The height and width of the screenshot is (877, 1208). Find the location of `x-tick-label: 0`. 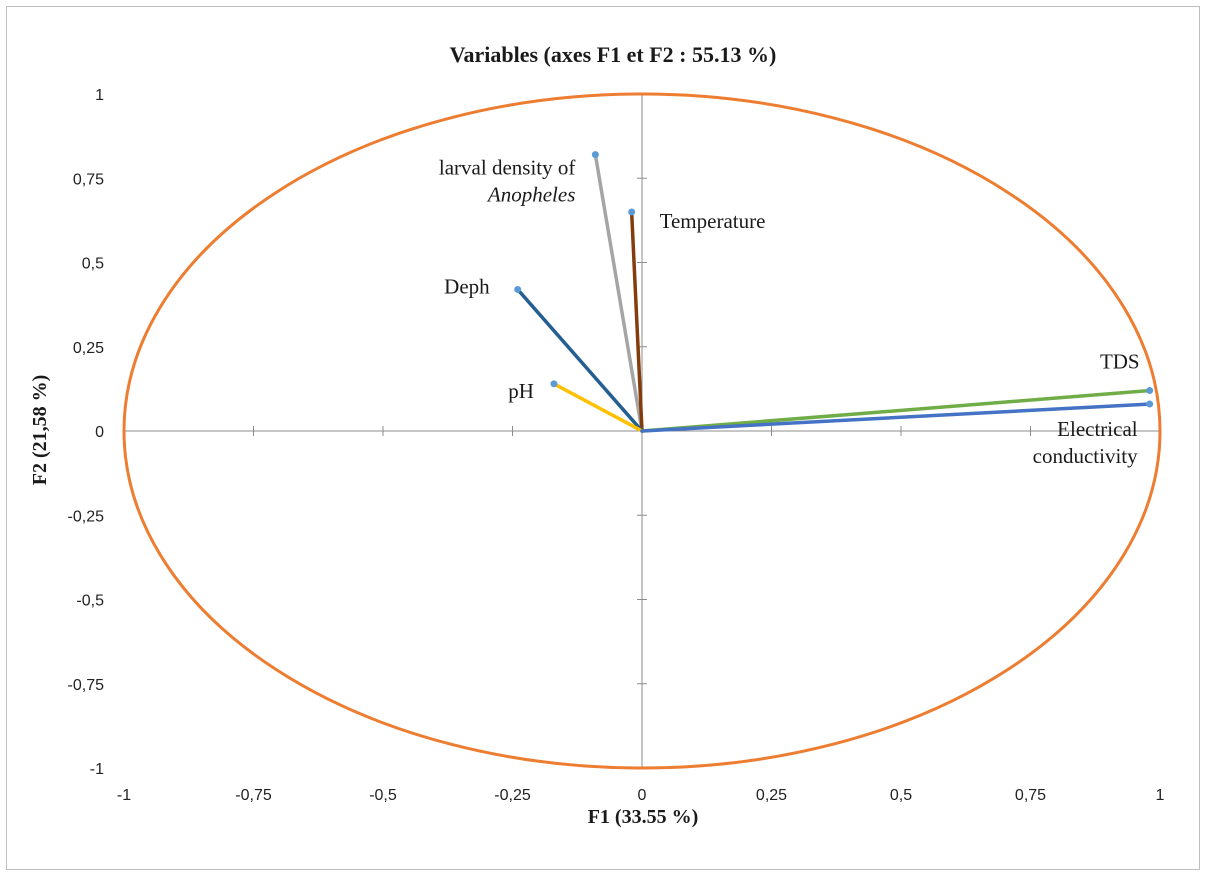

x-tick-label: 0 is located at coordinates (642, 795).